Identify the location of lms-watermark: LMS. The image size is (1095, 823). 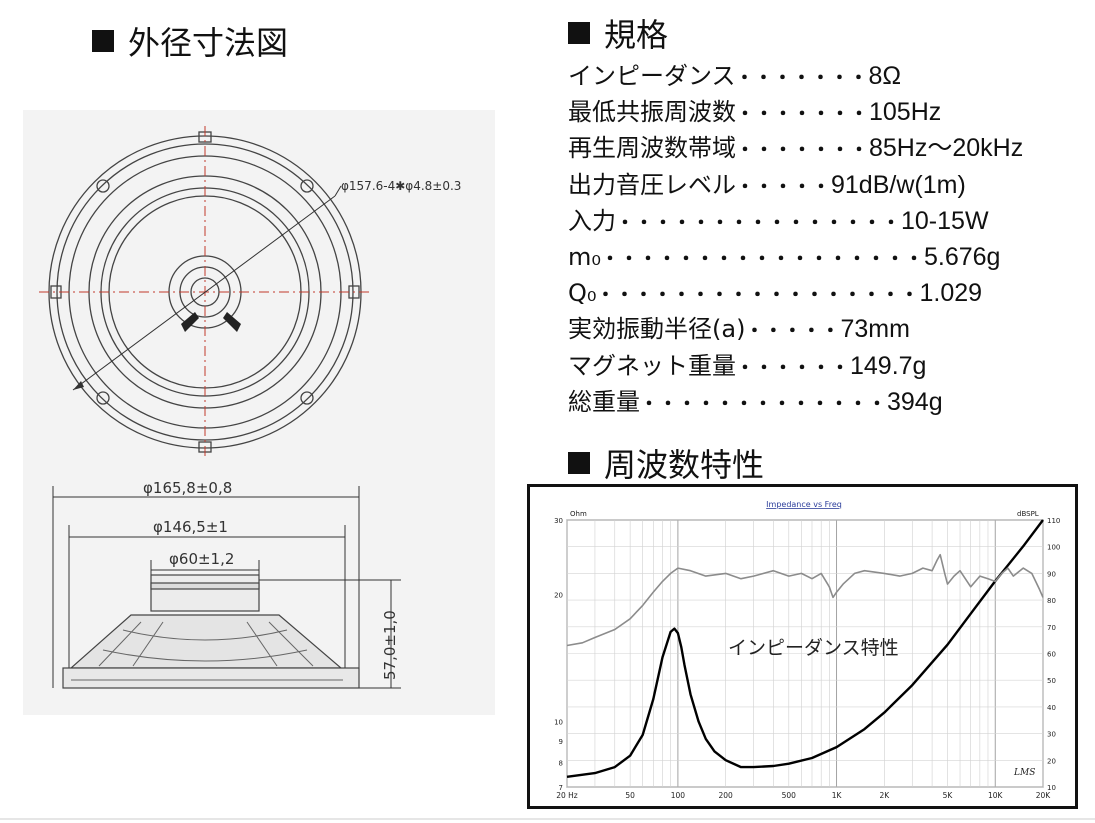
(1024, 773).